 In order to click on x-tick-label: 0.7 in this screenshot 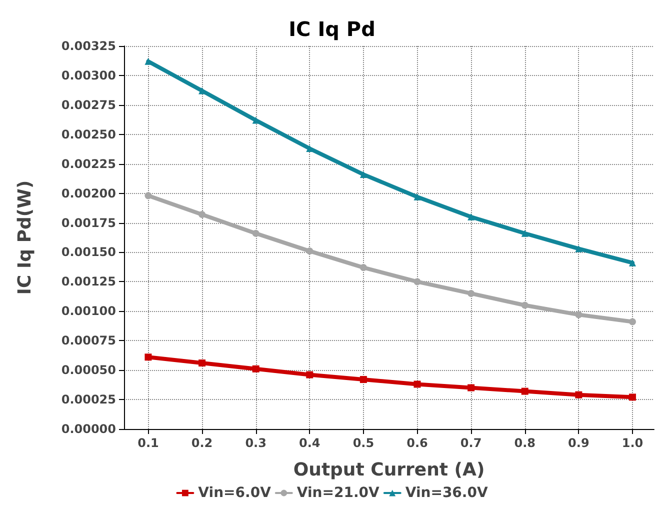, I will do `click(471, 443)`.